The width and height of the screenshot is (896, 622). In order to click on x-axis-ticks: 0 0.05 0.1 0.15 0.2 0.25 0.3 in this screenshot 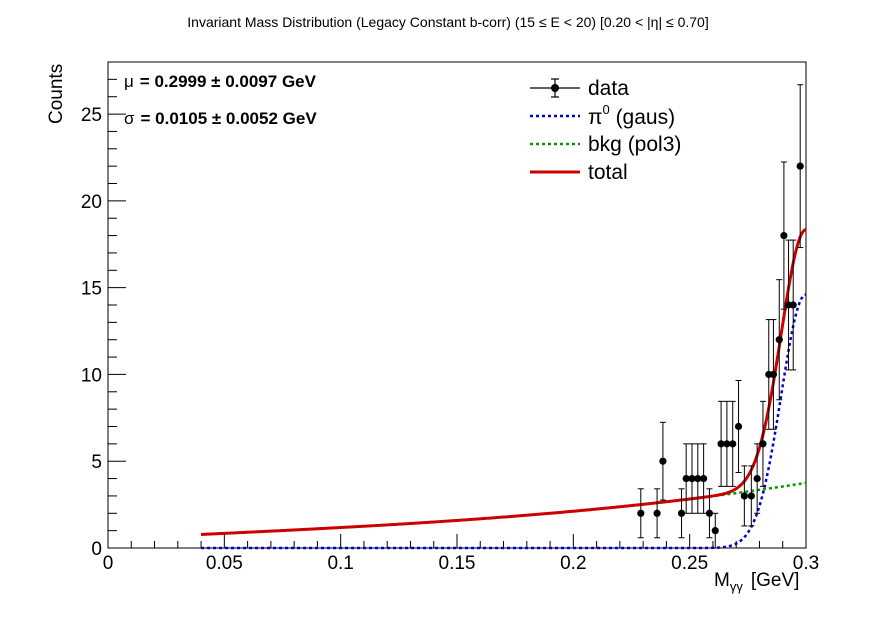, I will do `click(461, 554)`.